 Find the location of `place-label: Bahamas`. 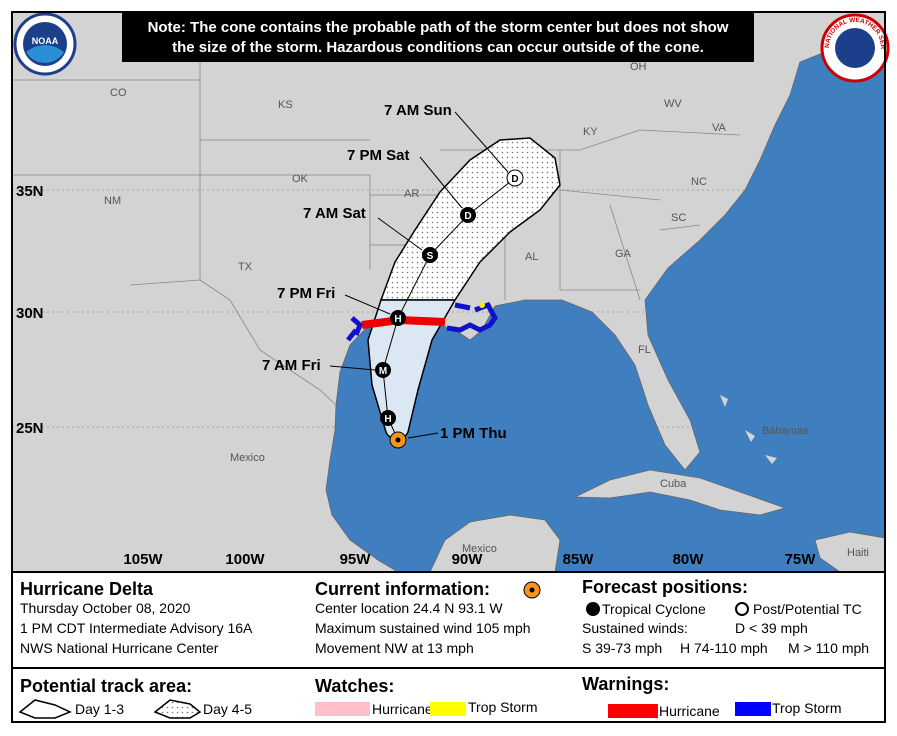

place-label: Bahamas is located at coordinates (785, 431).